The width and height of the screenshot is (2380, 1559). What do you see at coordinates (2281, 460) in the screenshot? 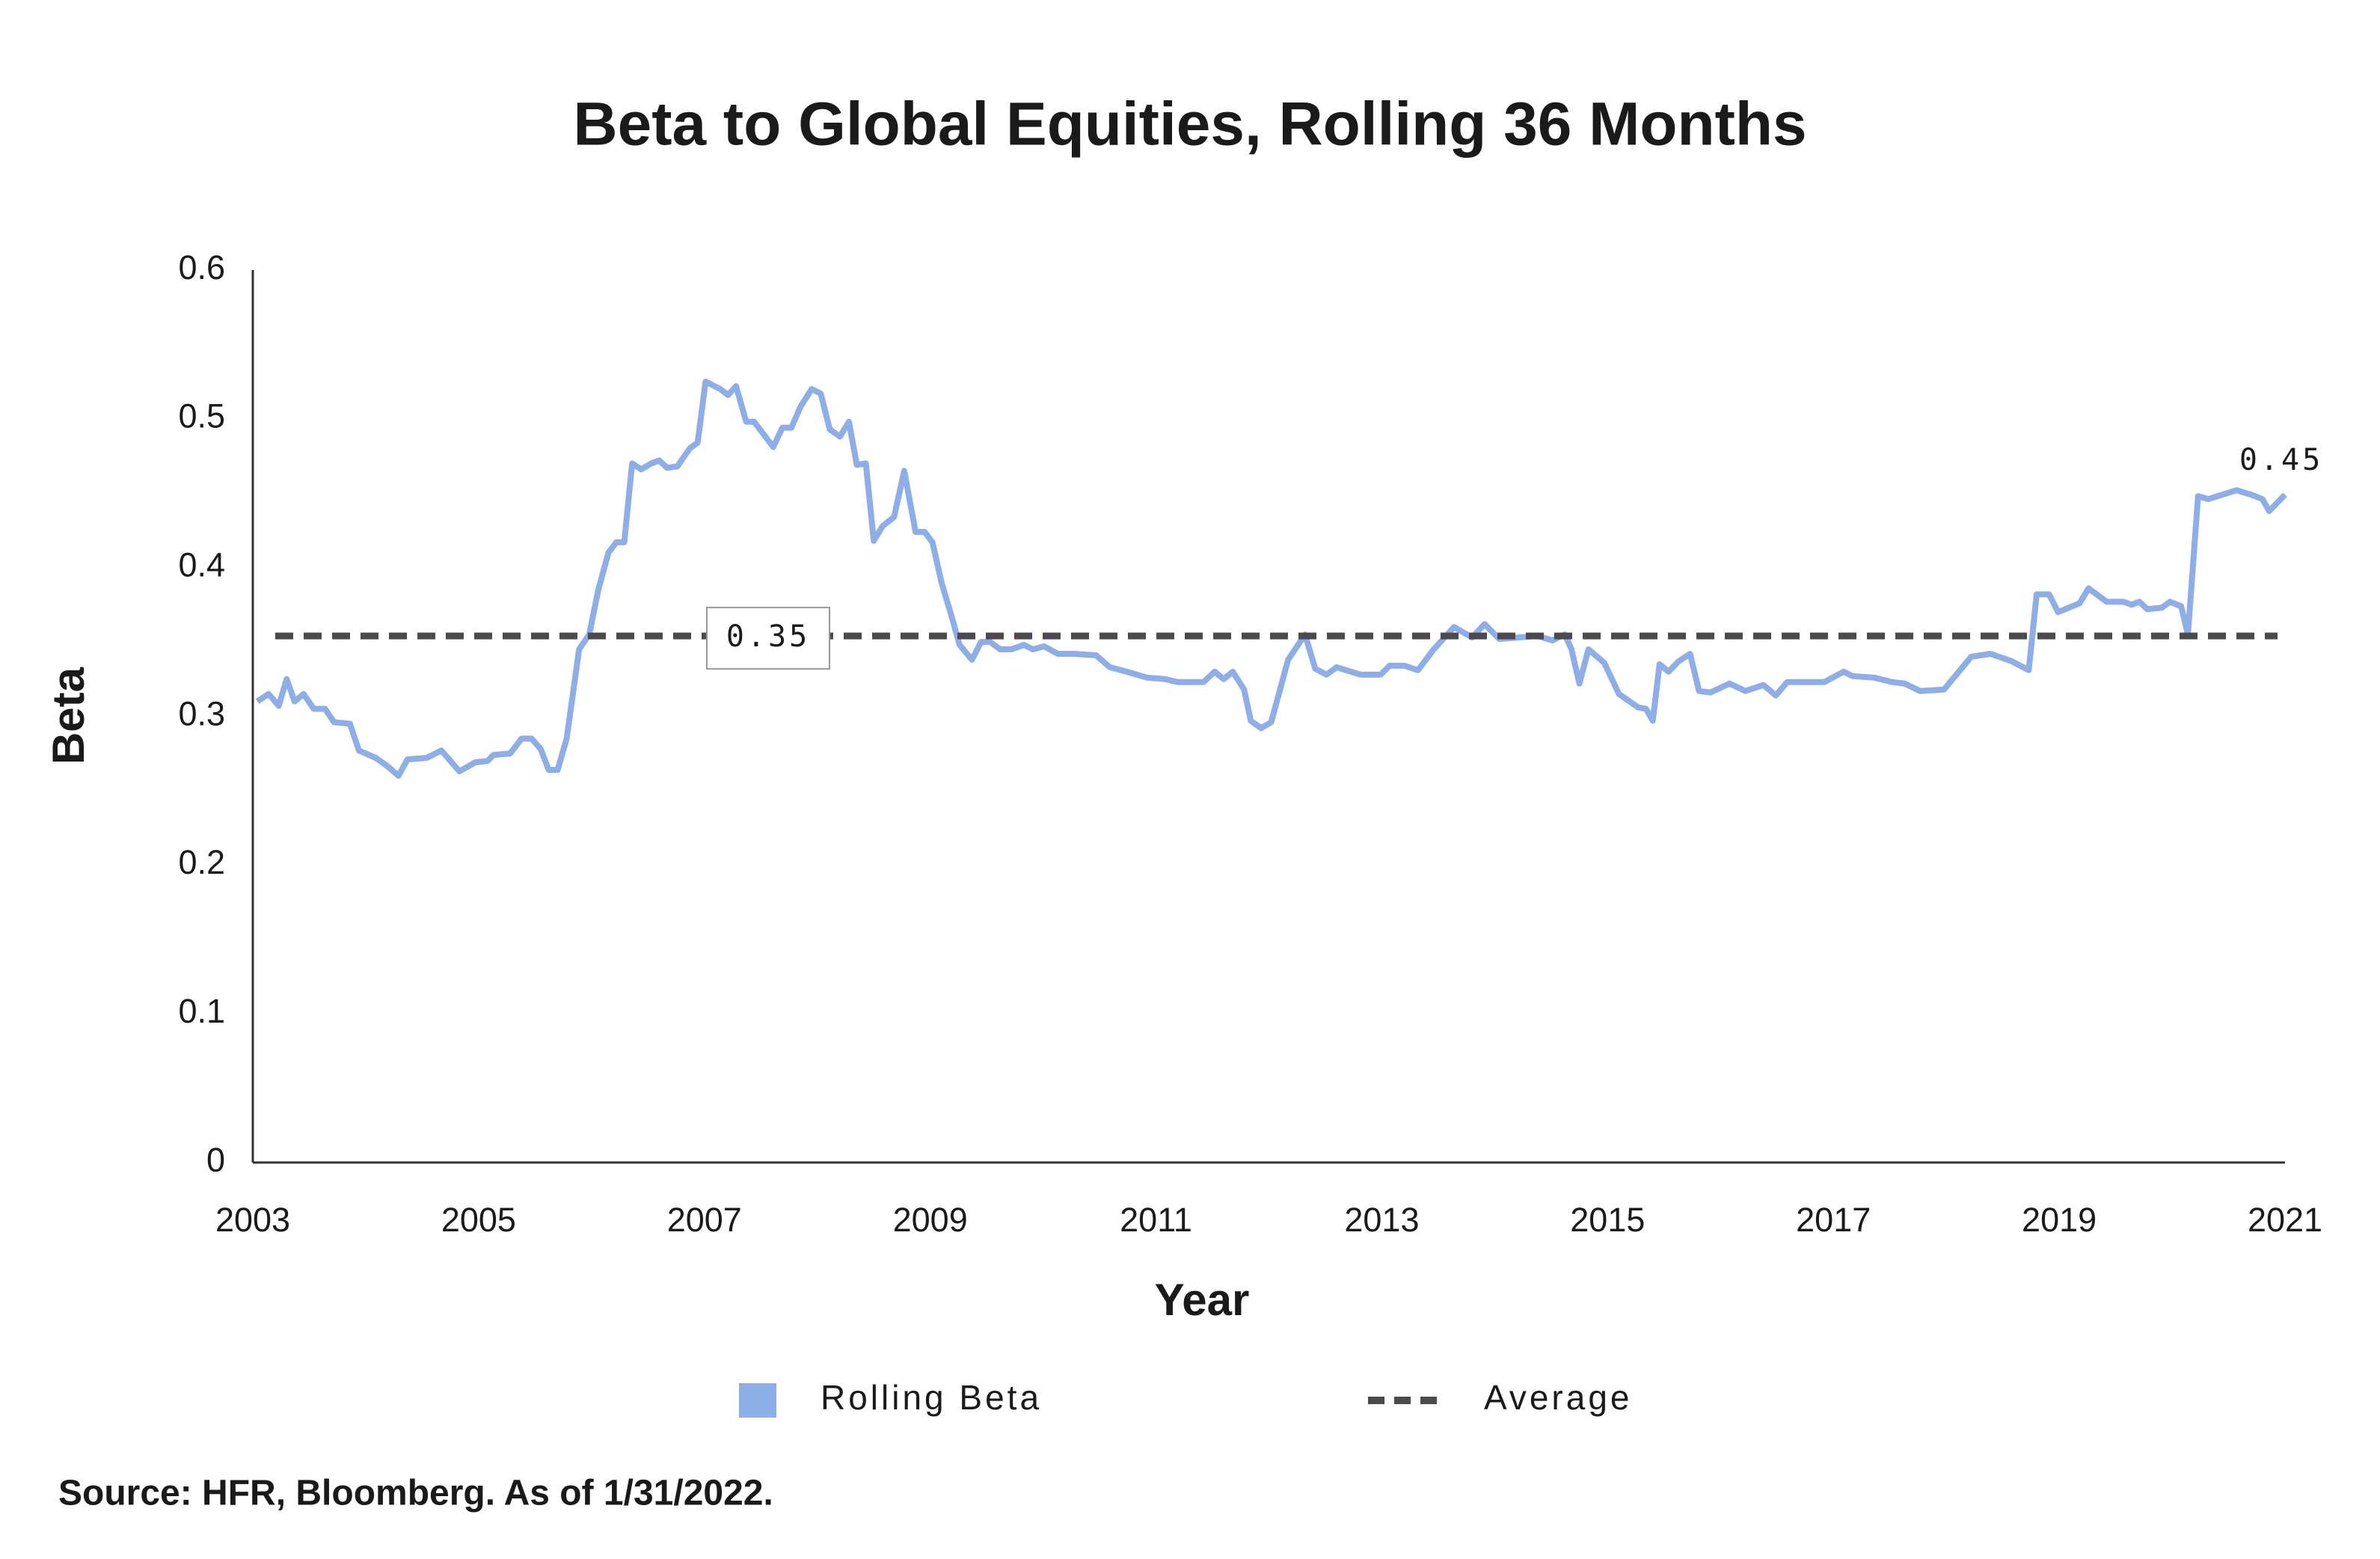
I see `end-value-label: 0.45` at bounding box center [2281, 460].